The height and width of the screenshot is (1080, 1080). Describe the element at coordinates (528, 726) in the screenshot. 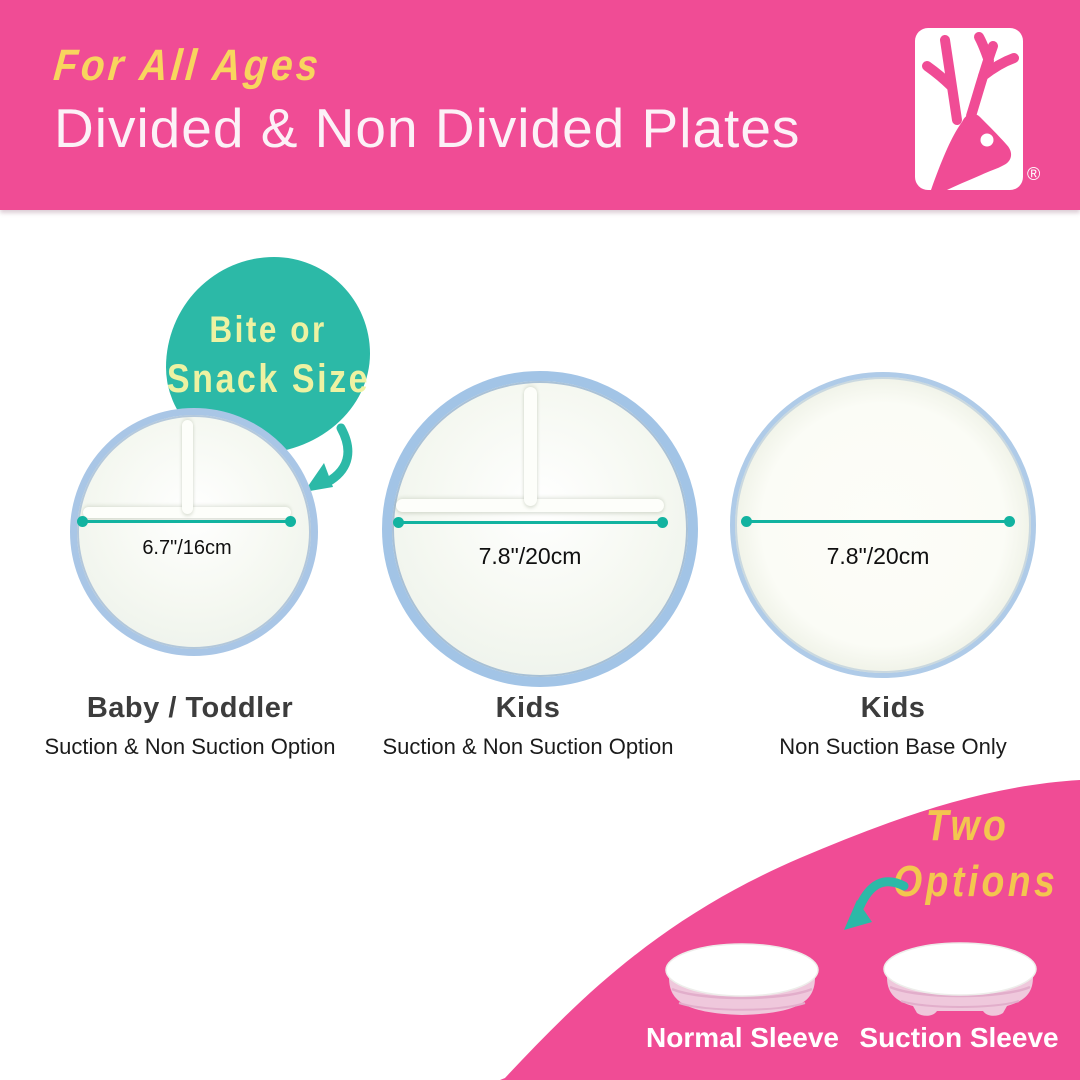

I see `caption-kids-divided: Kids Suction & Non Suction Option` at that location.